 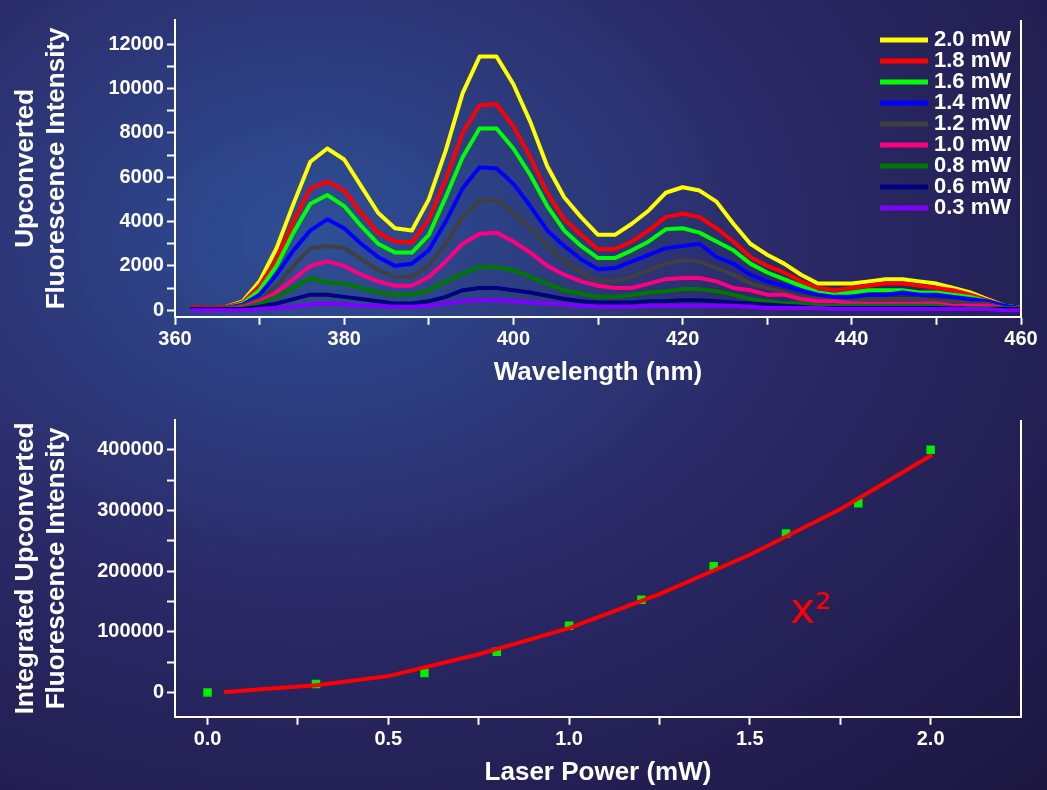 I want to click on y-tick-label: 100000, so click(x=130, y=630).